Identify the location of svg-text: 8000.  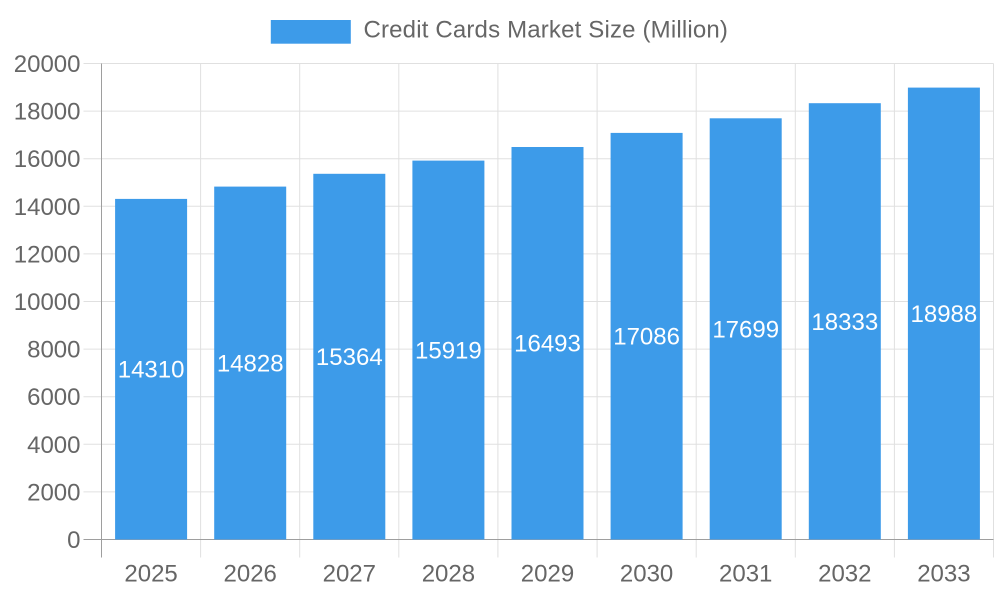
(53, 350).